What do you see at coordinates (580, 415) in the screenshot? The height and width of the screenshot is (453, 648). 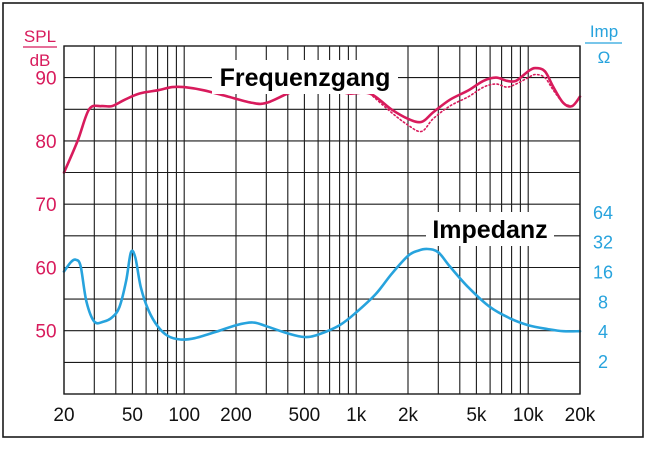 I see `x-axis-tick-label: 20k` at bounding box center [580, 415].